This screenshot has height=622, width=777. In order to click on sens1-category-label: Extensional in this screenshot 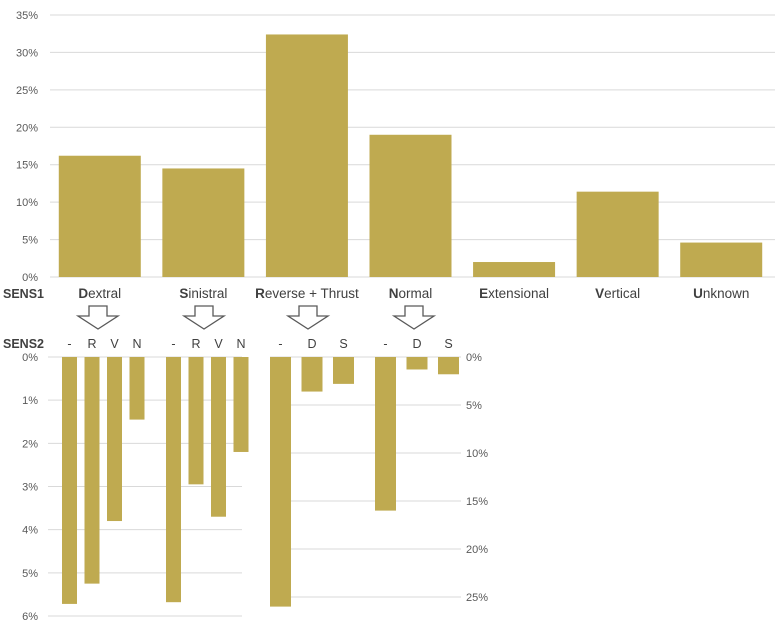, I will do `click(514, 293)`.